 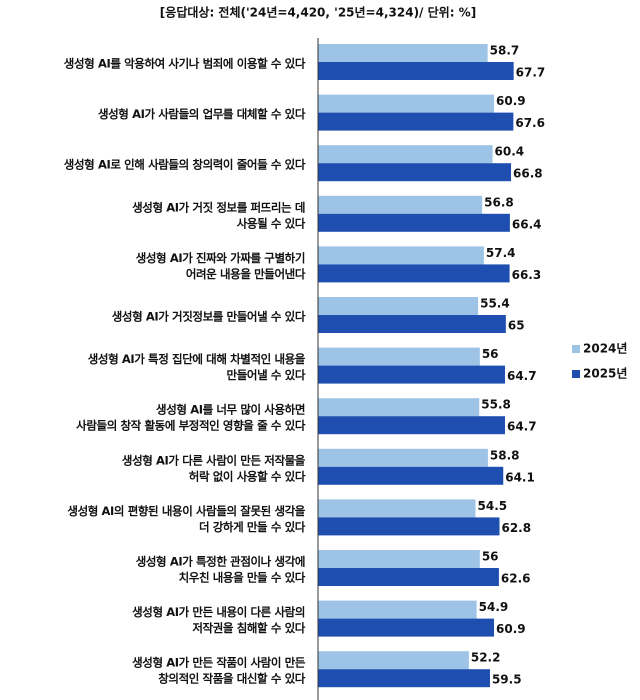 What do you see at coordinates (232, 679) in the screenshot?
I see `category-label: 창의적인 작품을 대신할 수 있다` at bounding box center [232, 679].